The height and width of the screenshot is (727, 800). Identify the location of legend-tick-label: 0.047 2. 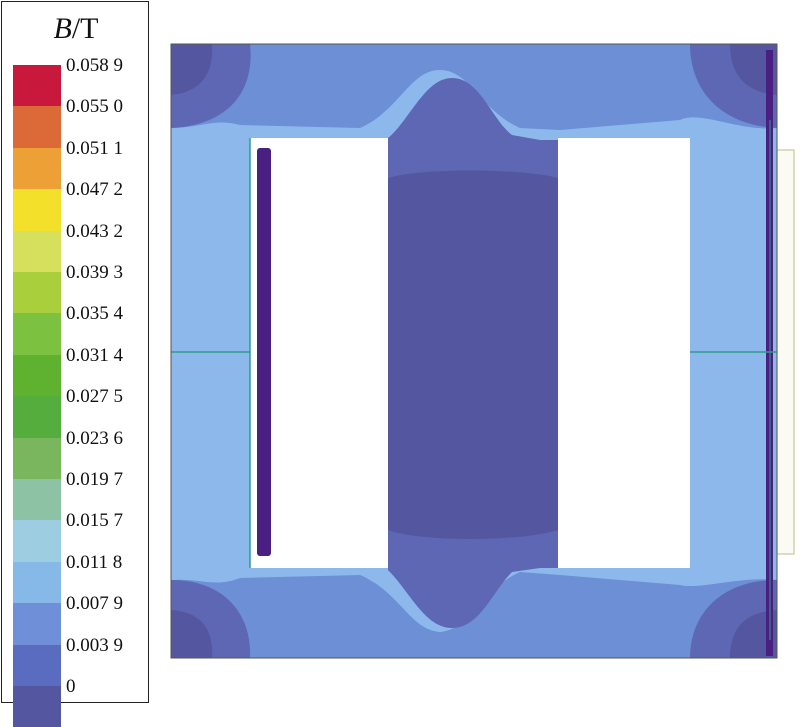
(94, 190).